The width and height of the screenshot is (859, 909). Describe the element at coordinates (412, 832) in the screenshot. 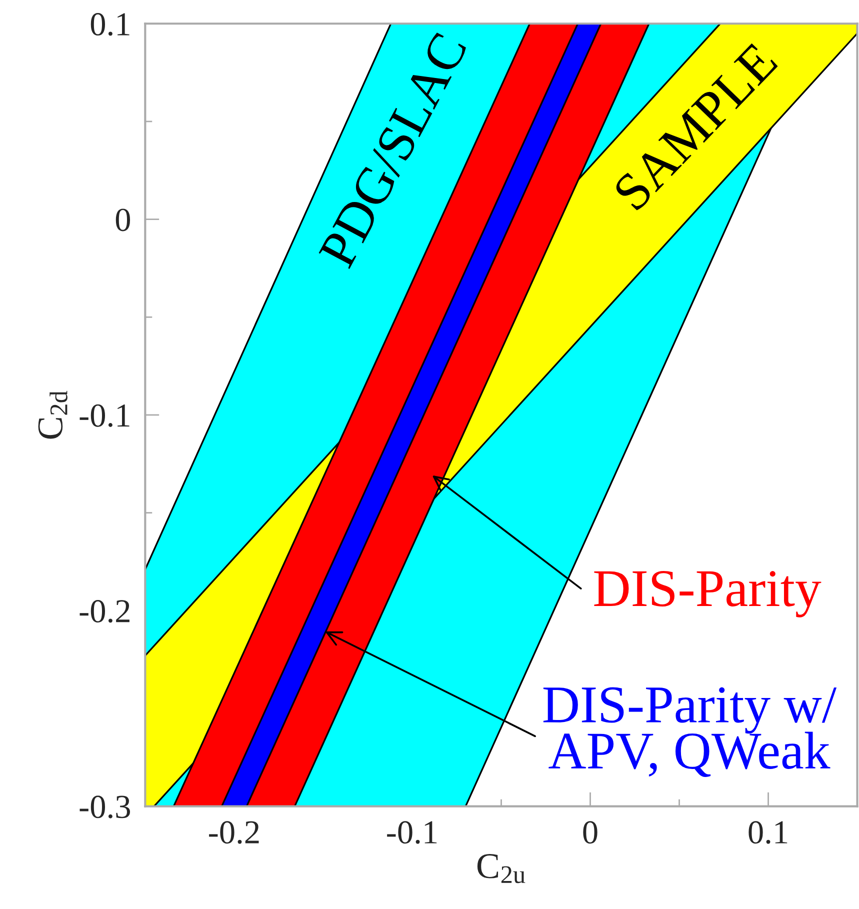

I see `x-tick-label: -0.1` at that location.